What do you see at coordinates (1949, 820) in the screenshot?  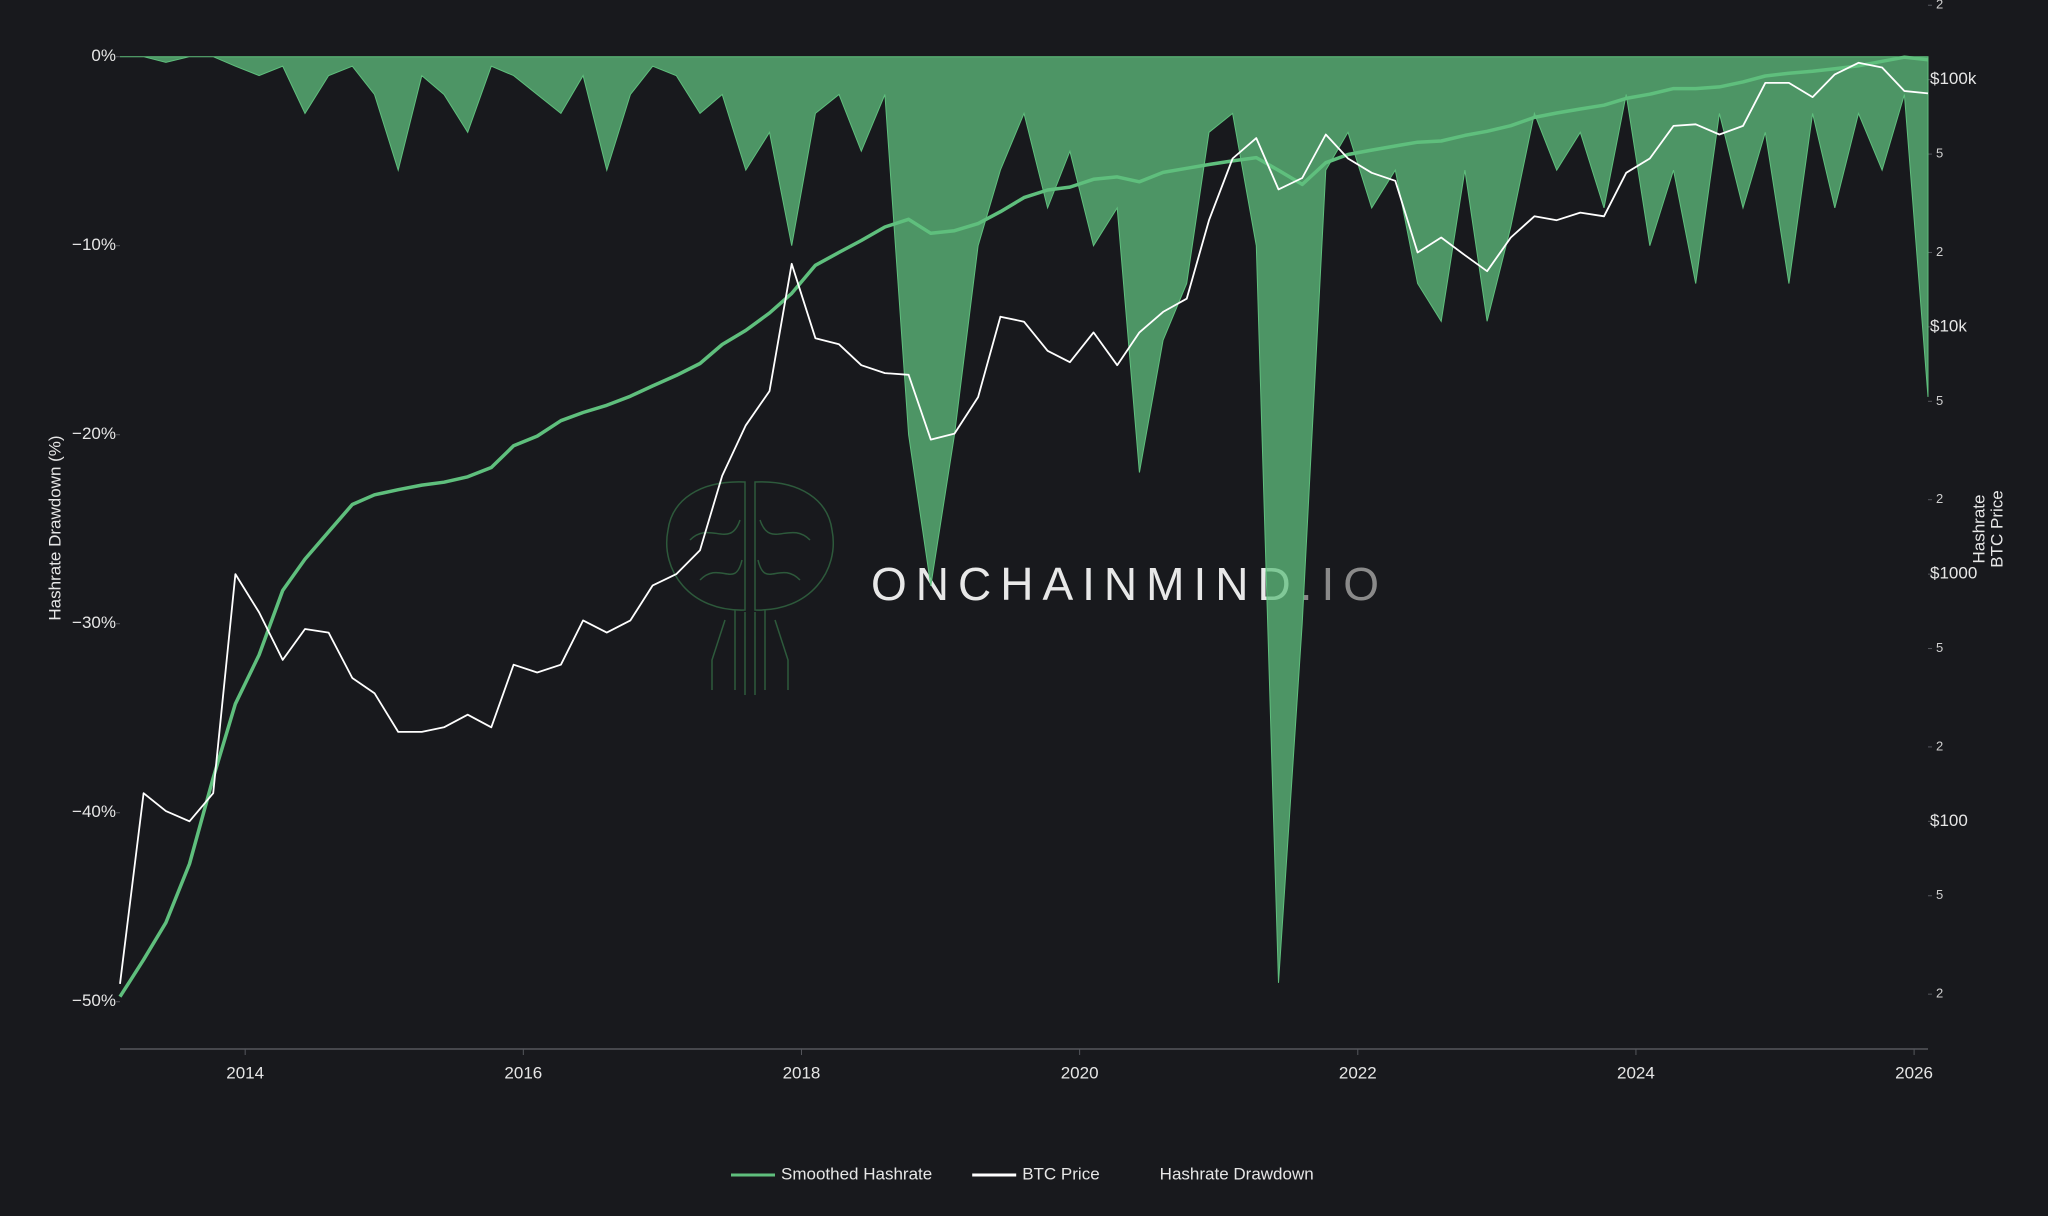 I see `y2-tick-label: $100` at bounding box center [1949, 820].